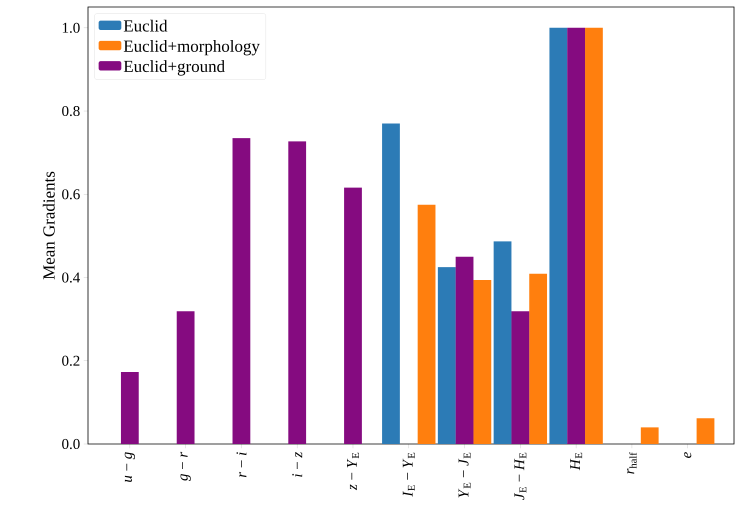 This screenshot has width=735, height=527. What do you see at coordinates (71, 277) in the screenshot?
I see `y-tick-label: 0.4` at bounding box center [71, 277].